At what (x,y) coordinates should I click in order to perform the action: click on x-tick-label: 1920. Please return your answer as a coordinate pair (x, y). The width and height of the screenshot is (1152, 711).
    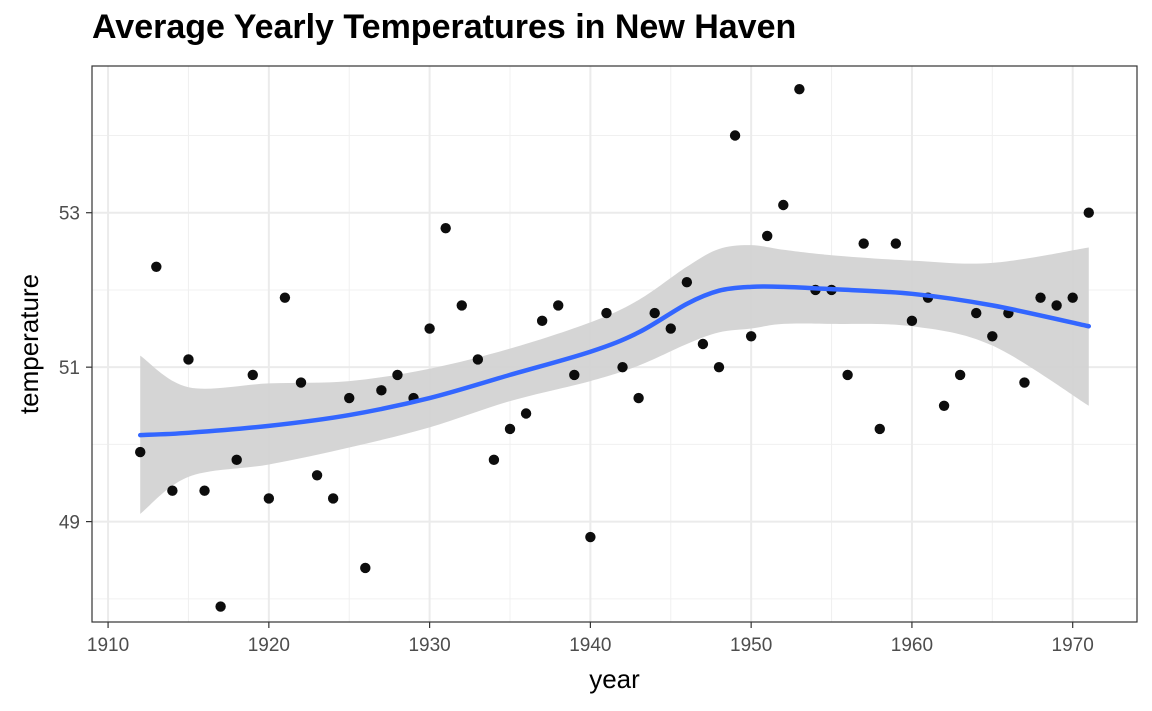
    Looking at the image, I should click on (269, 645).